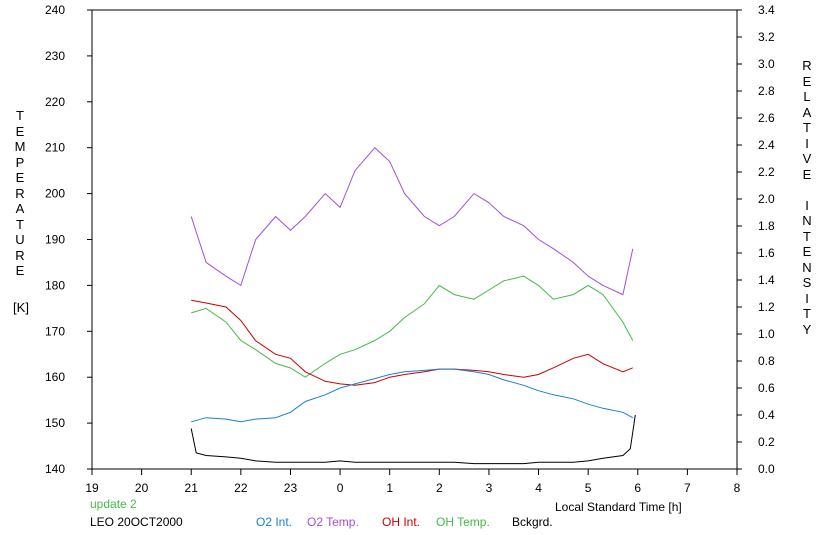 The image size is (828, 535). Describe the element at coordinates (766, 145) in the screenshot. I see `right-tick-label: 2.4` at that location.